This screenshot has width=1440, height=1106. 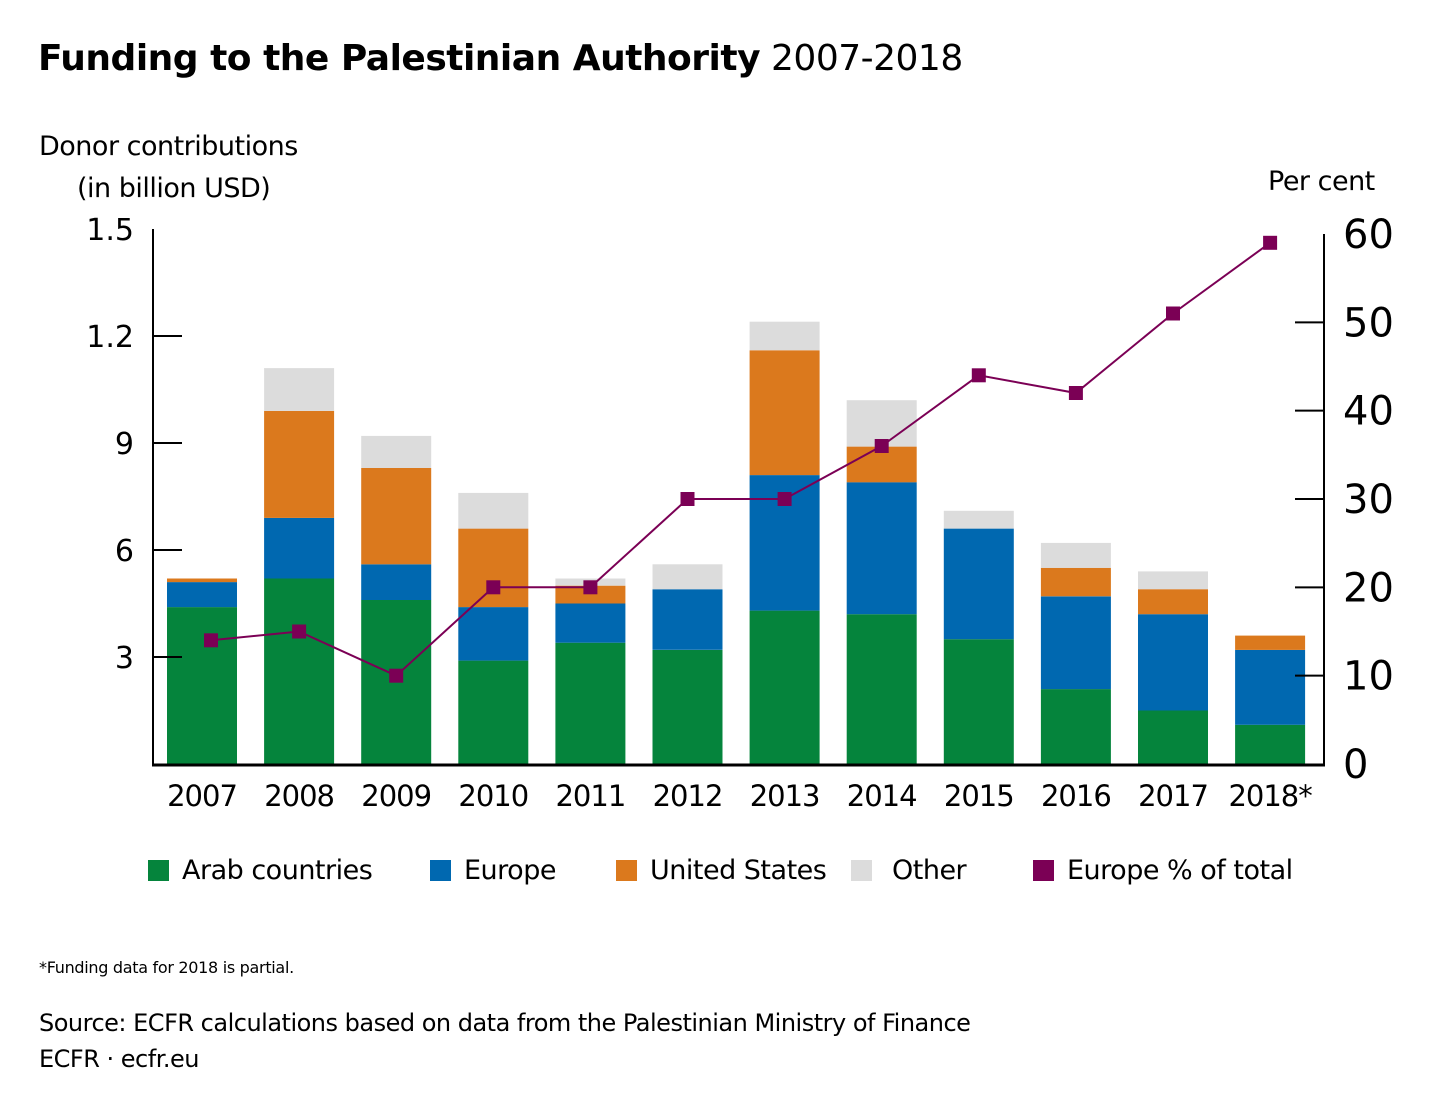 I want to click on x-tick-label: 2018*, so click(x=1270, y=796).